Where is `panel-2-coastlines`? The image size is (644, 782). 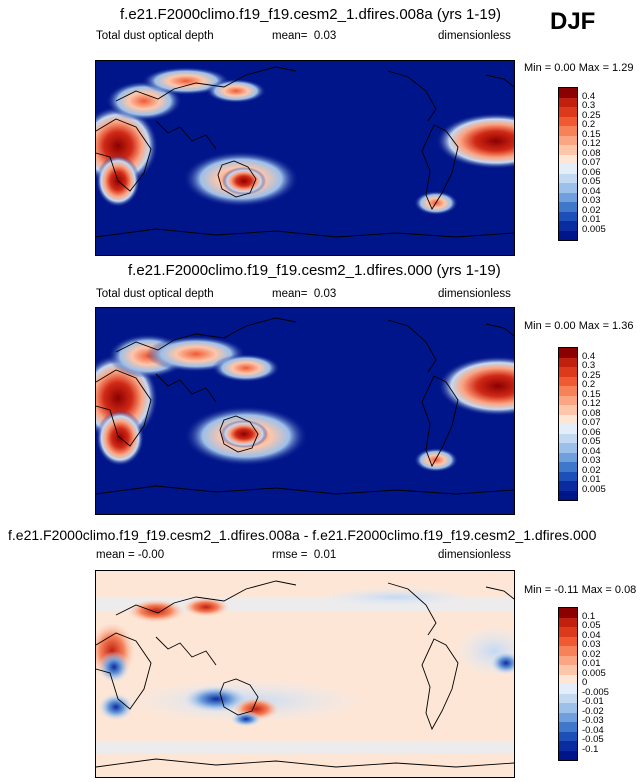 panel-2-coastlines is located at coordinates (305, 406).